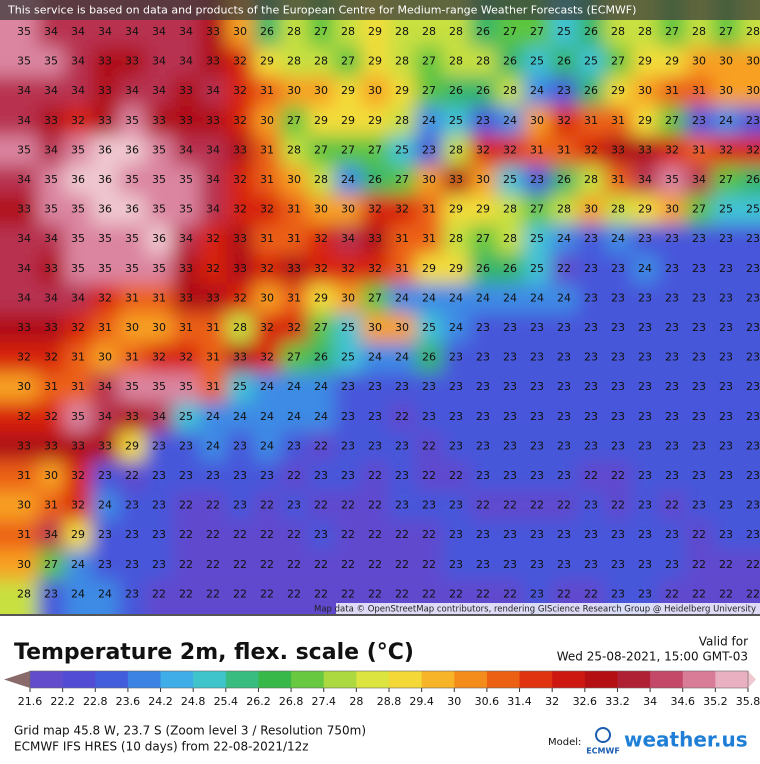 This screenshot has height=764, width=760. I want to click on scale-label: 30, so click(454, 701).